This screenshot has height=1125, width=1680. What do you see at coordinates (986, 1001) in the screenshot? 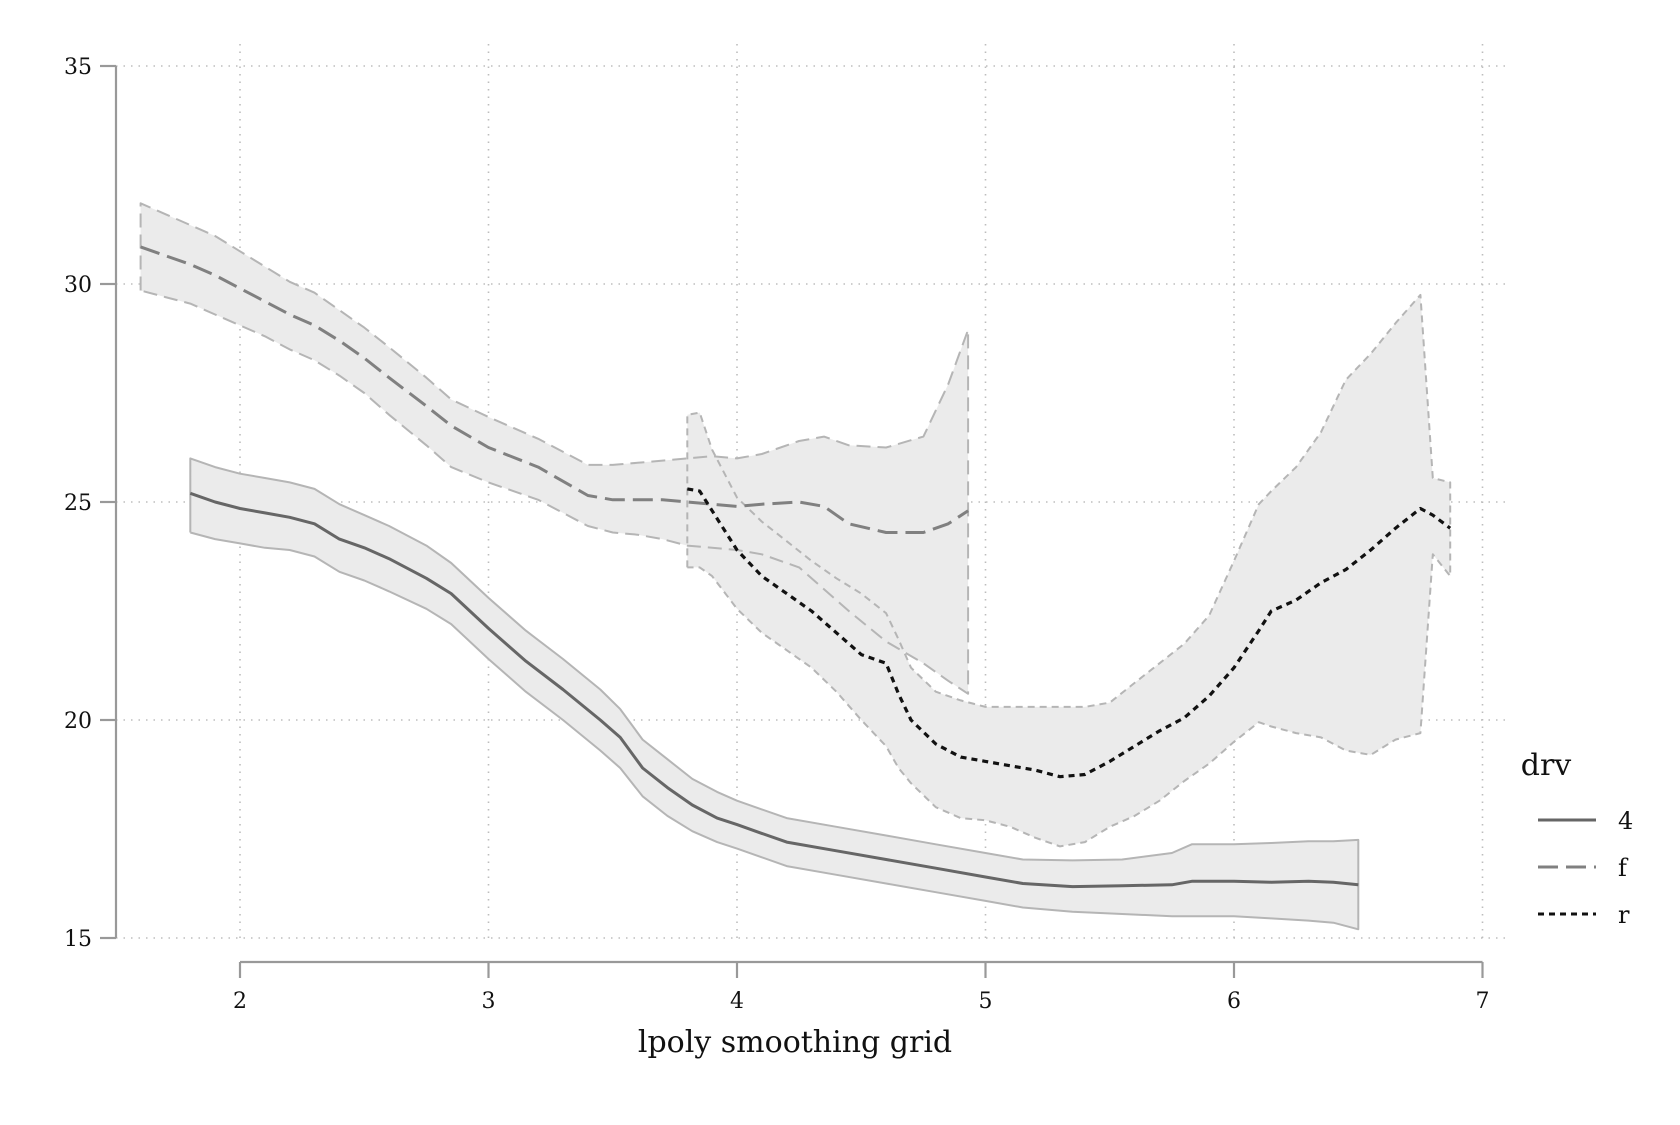
I see `x-tick-label: 5` at bounding box center [986, 1001].